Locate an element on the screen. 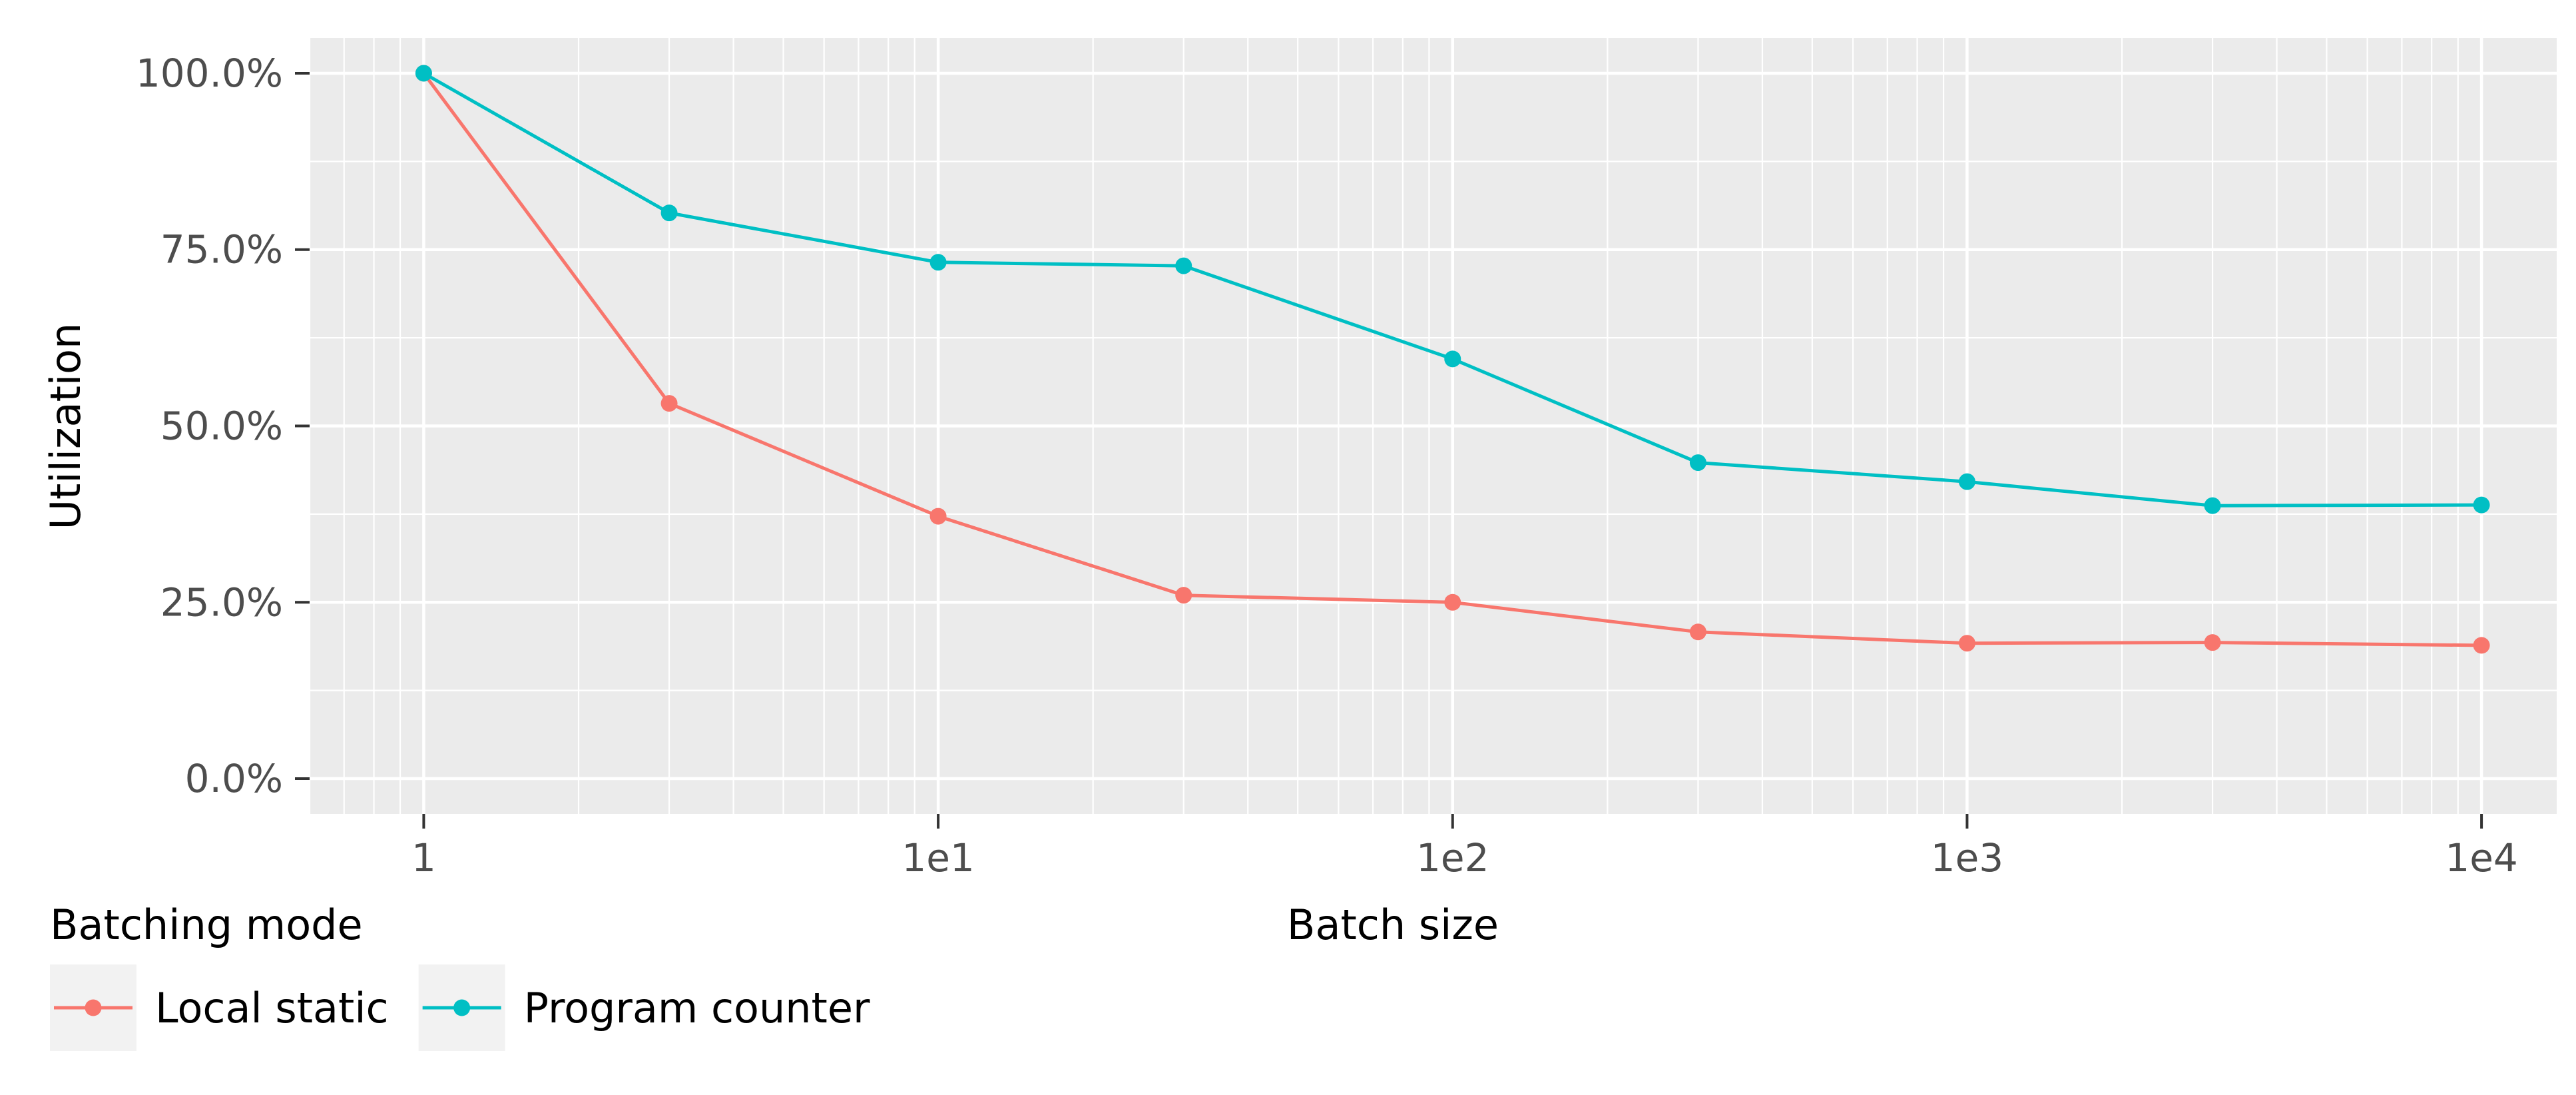 Image resolution: width=2576 pixels, height=1095 pixels. x-axis-title: Batch size is located at coordinates (1393, 925).